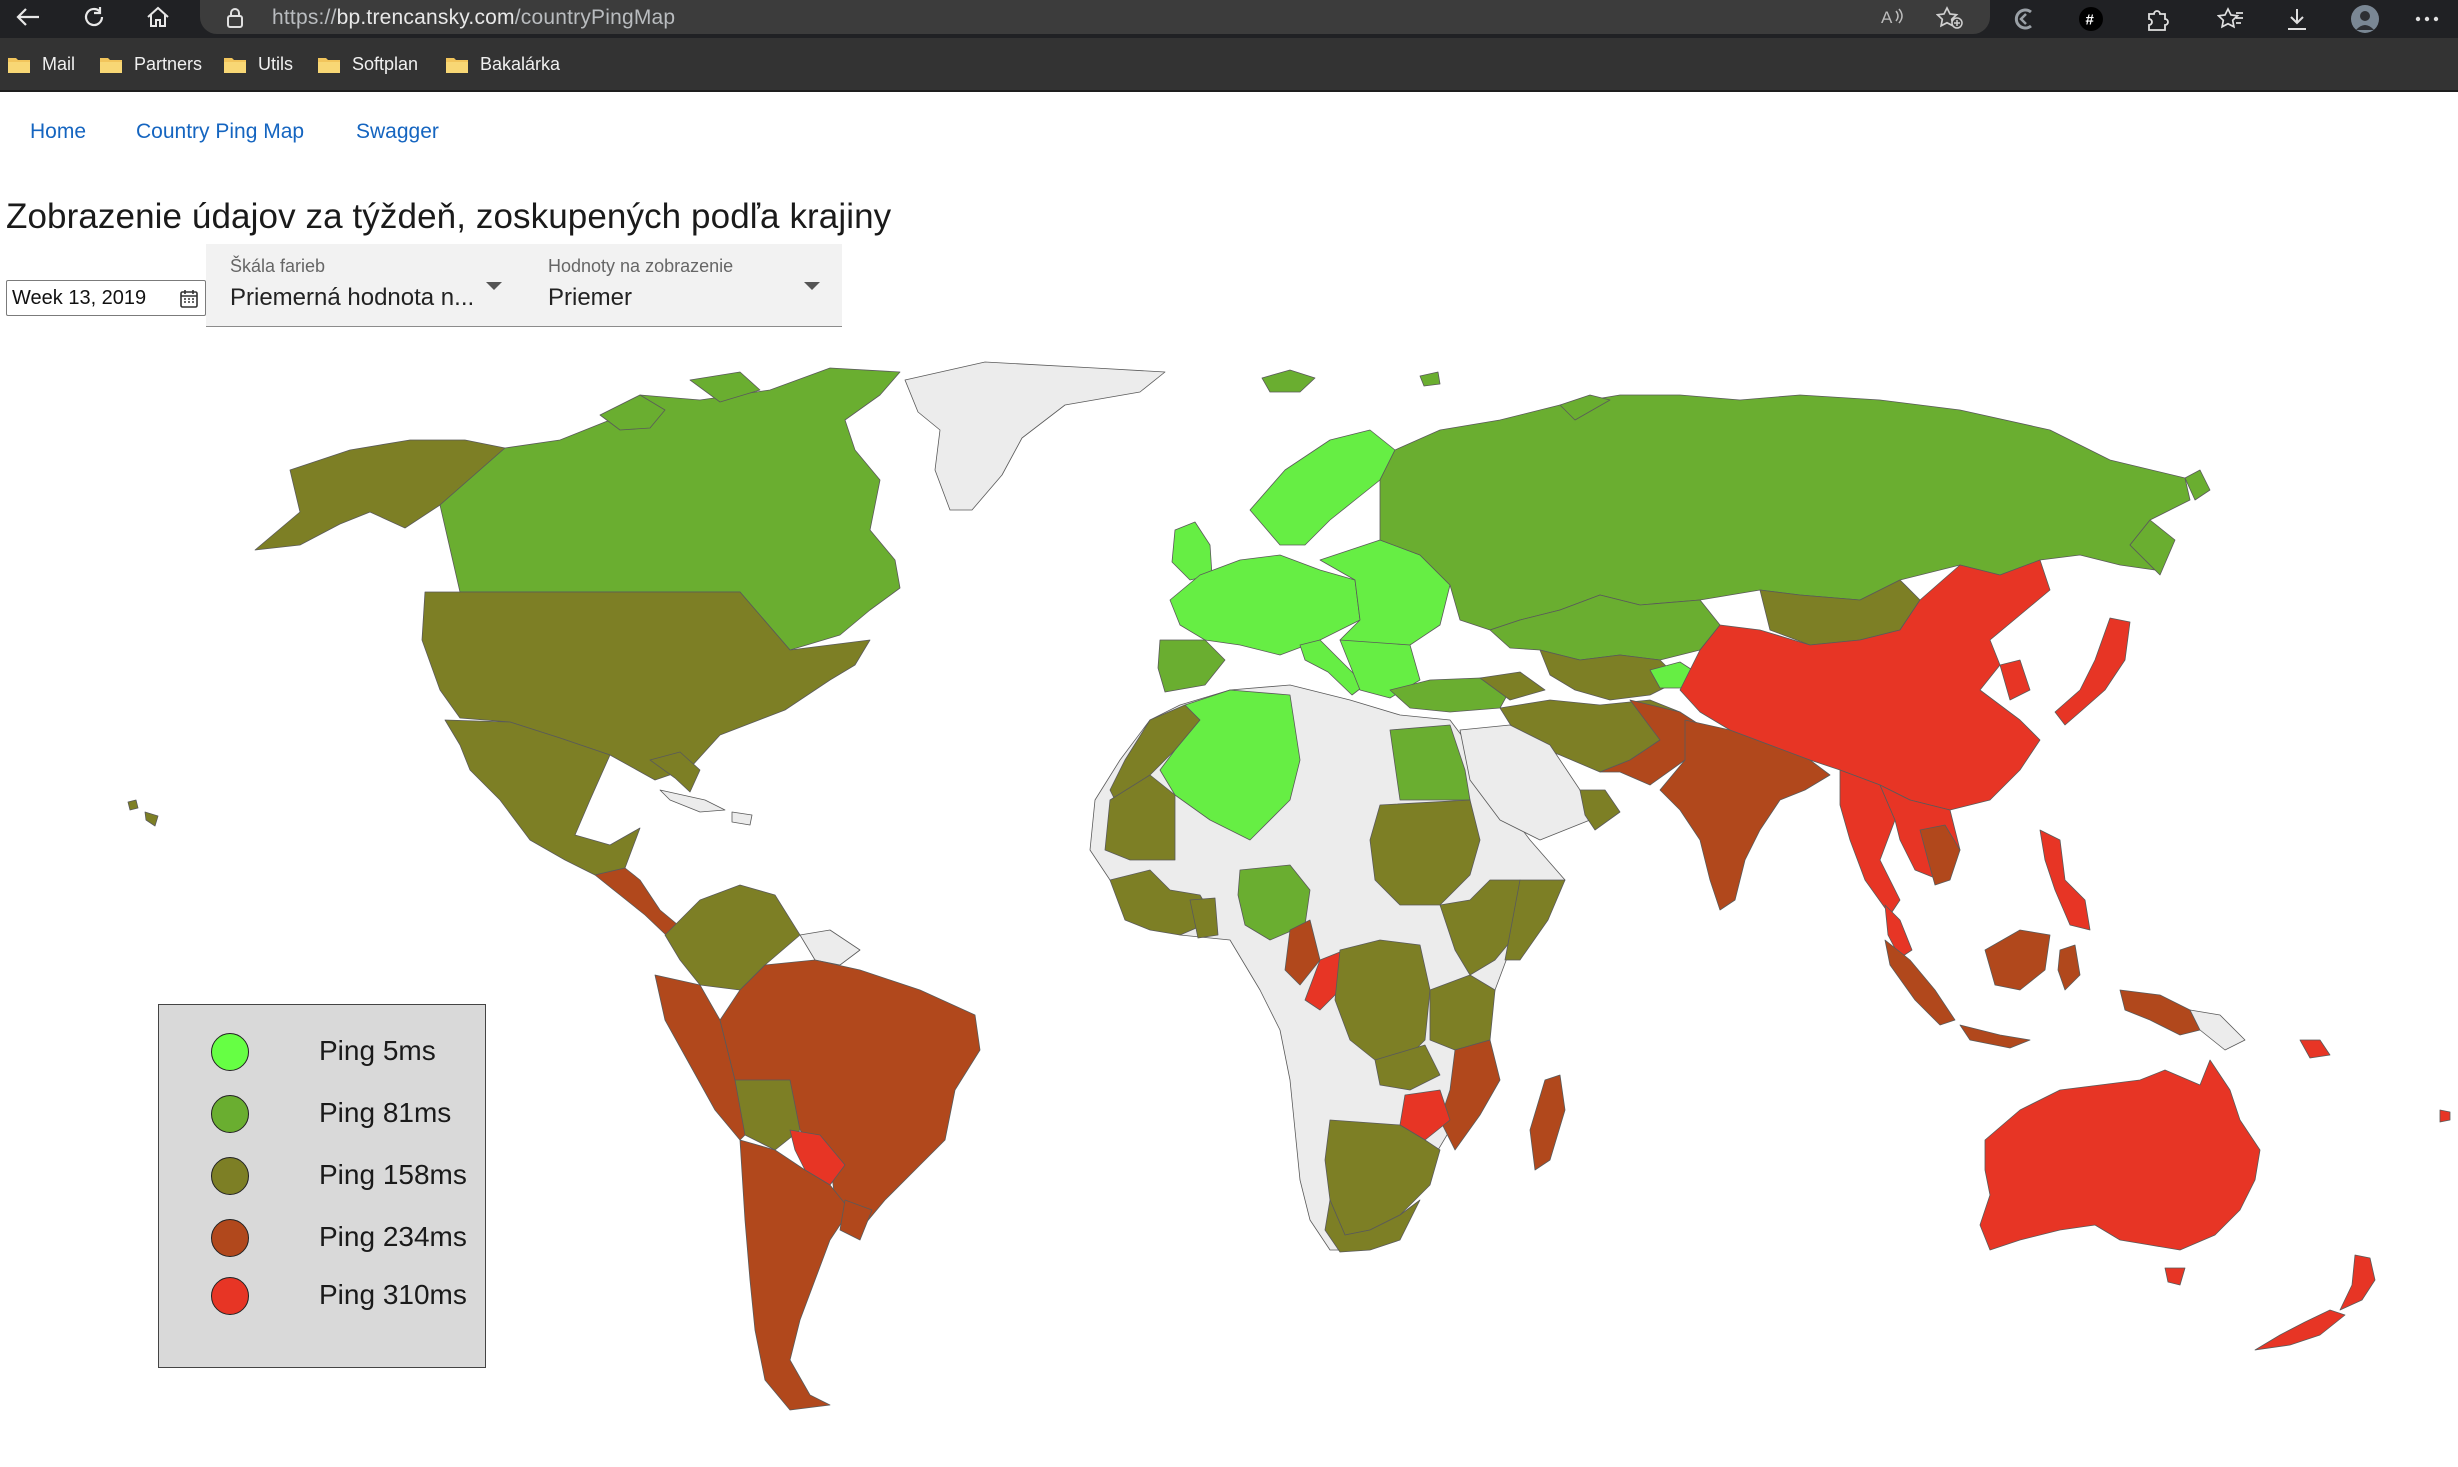 This screenshot has height=1467, width=2458. I want to click on collections-icon, so click(2023, 19).